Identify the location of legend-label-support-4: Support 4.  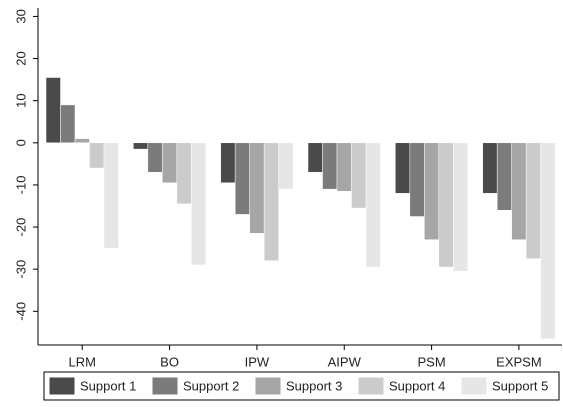
(417, 386).